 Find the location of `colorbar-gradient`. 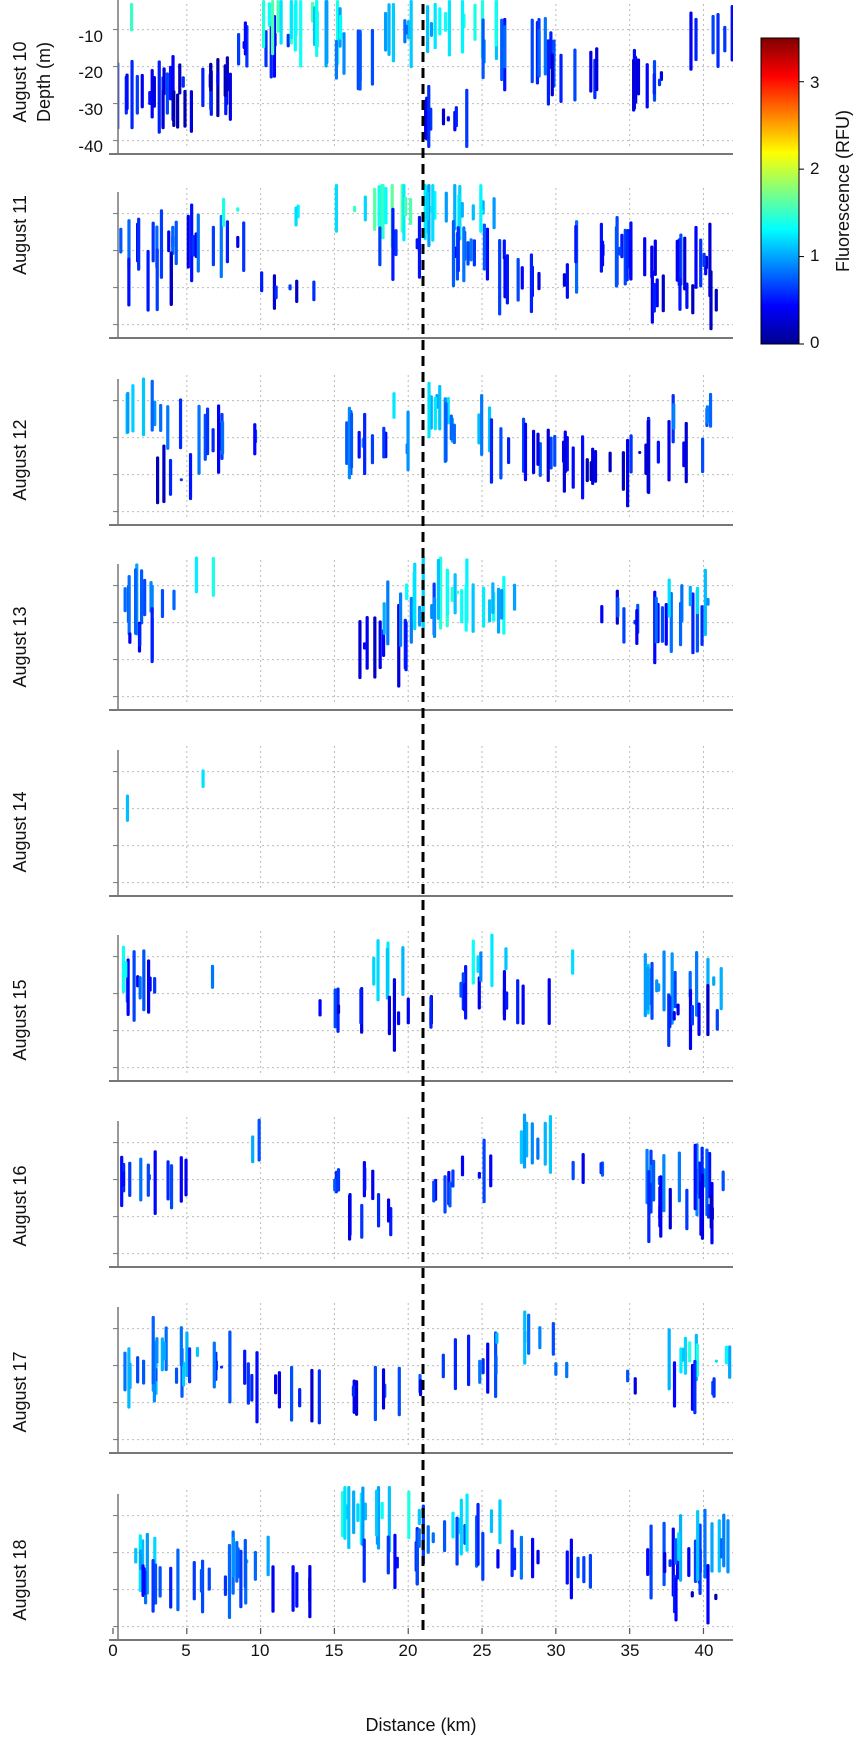

colorbar-gradient is located at coordinates (780, 191).